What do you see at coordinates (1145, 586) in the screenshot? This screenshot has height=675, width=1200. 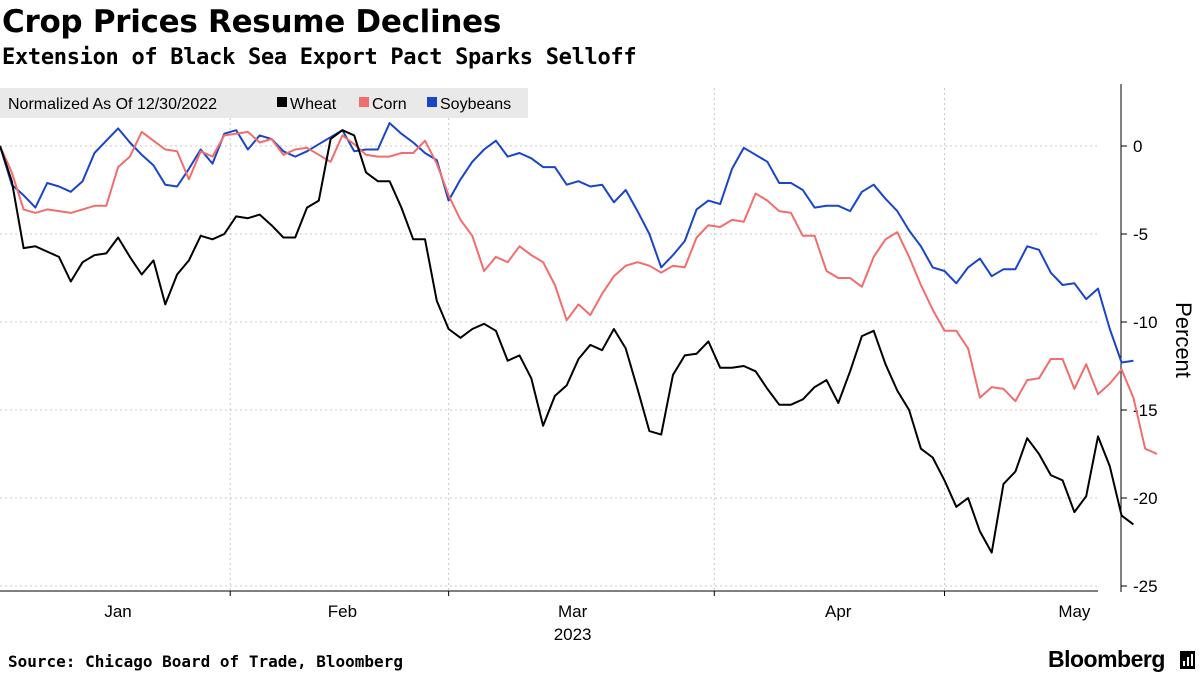 I see `y-tick-label: -25` at bounding box center [1145, 586].